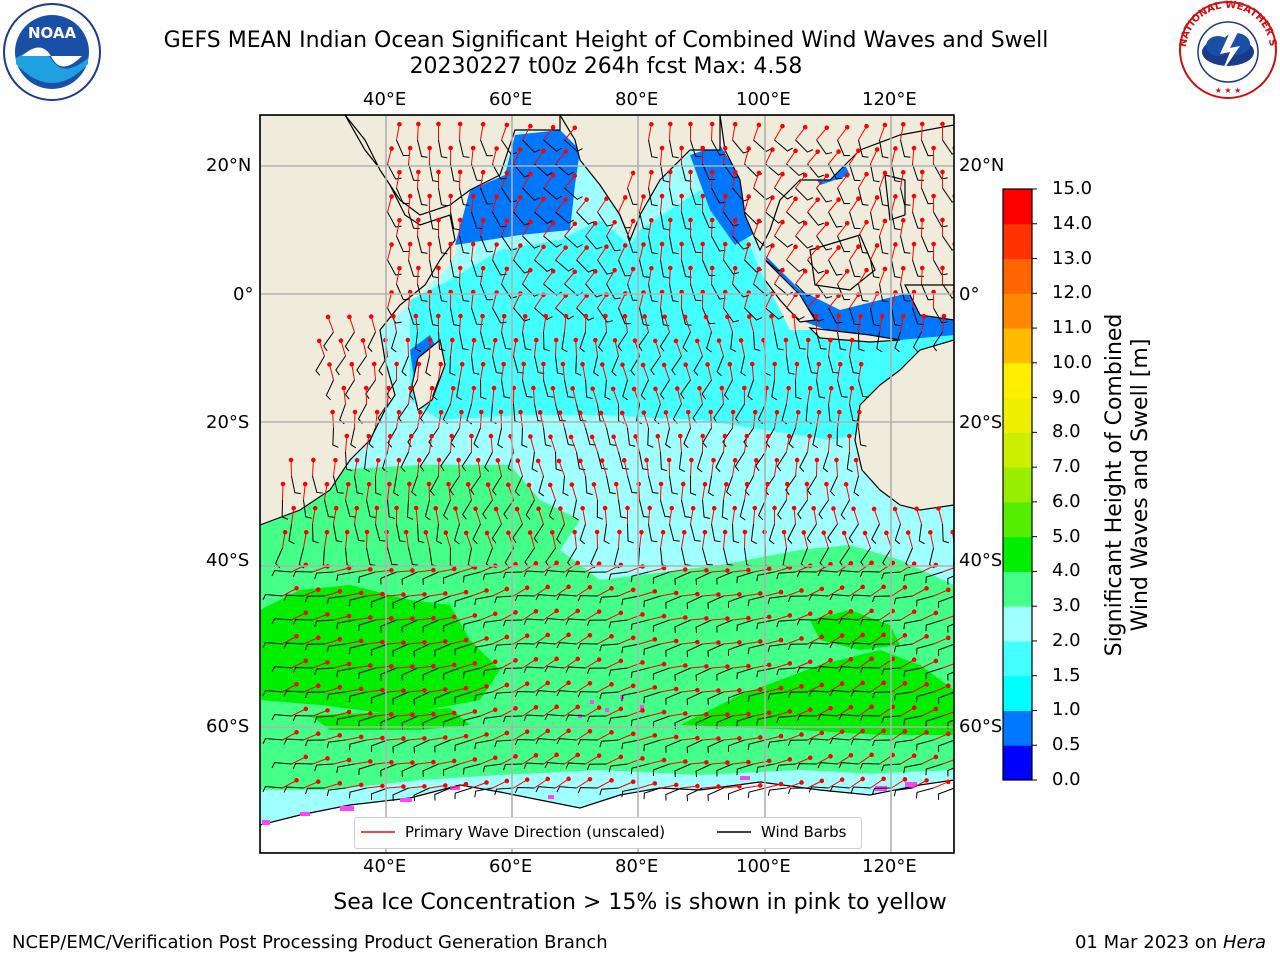 The image size is (1280, 960). I want to click on colorbar-segment, so click(1017, 485).